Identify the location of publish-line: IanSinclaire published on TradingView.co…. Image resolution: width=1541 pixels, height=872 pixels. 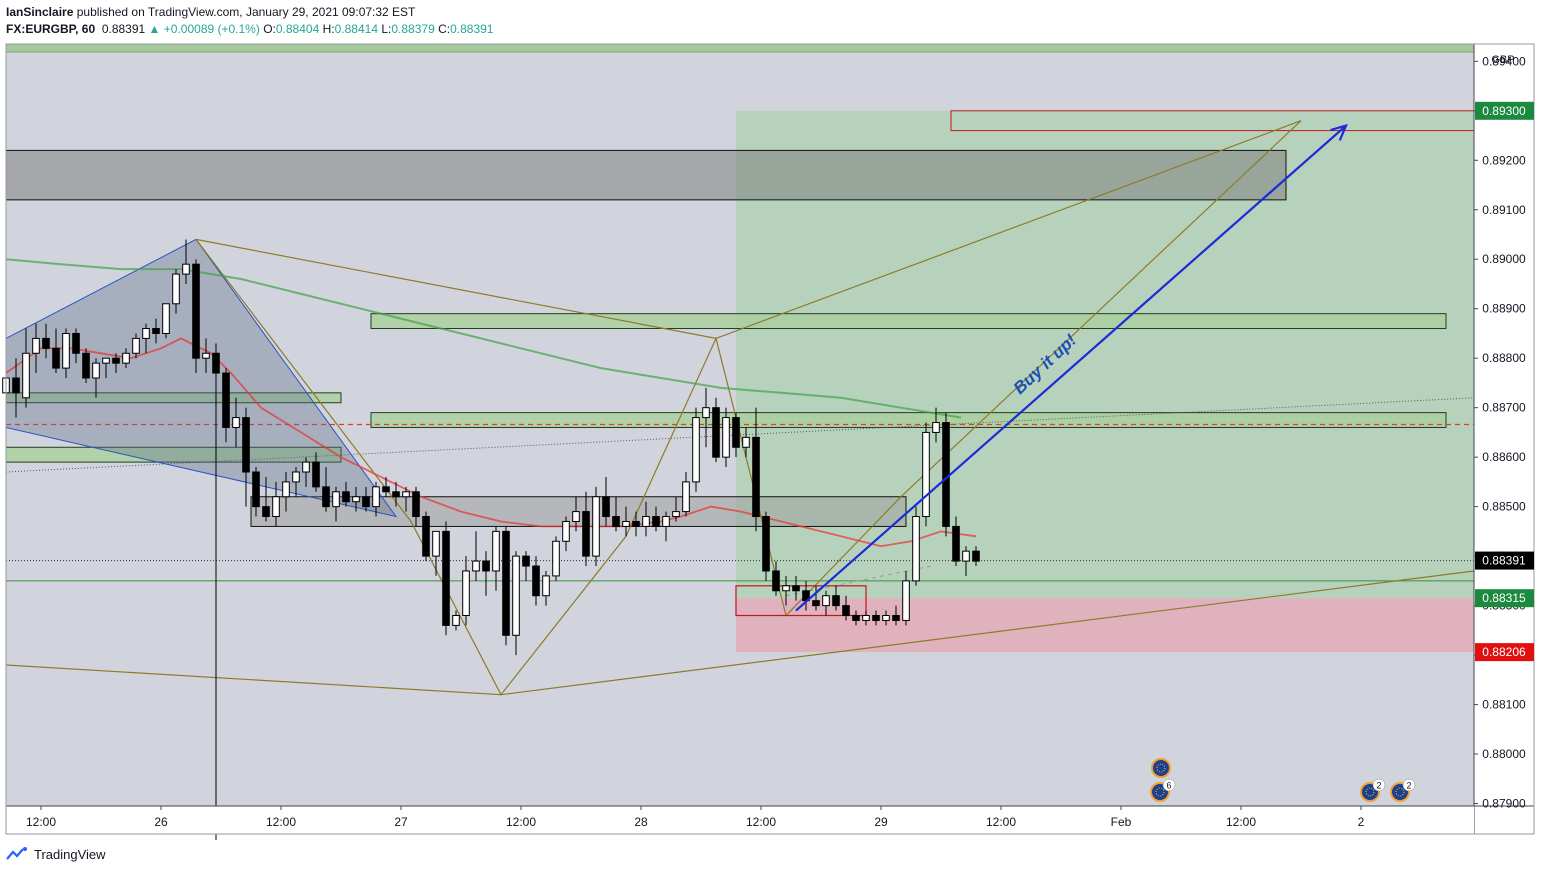
(506, 12).